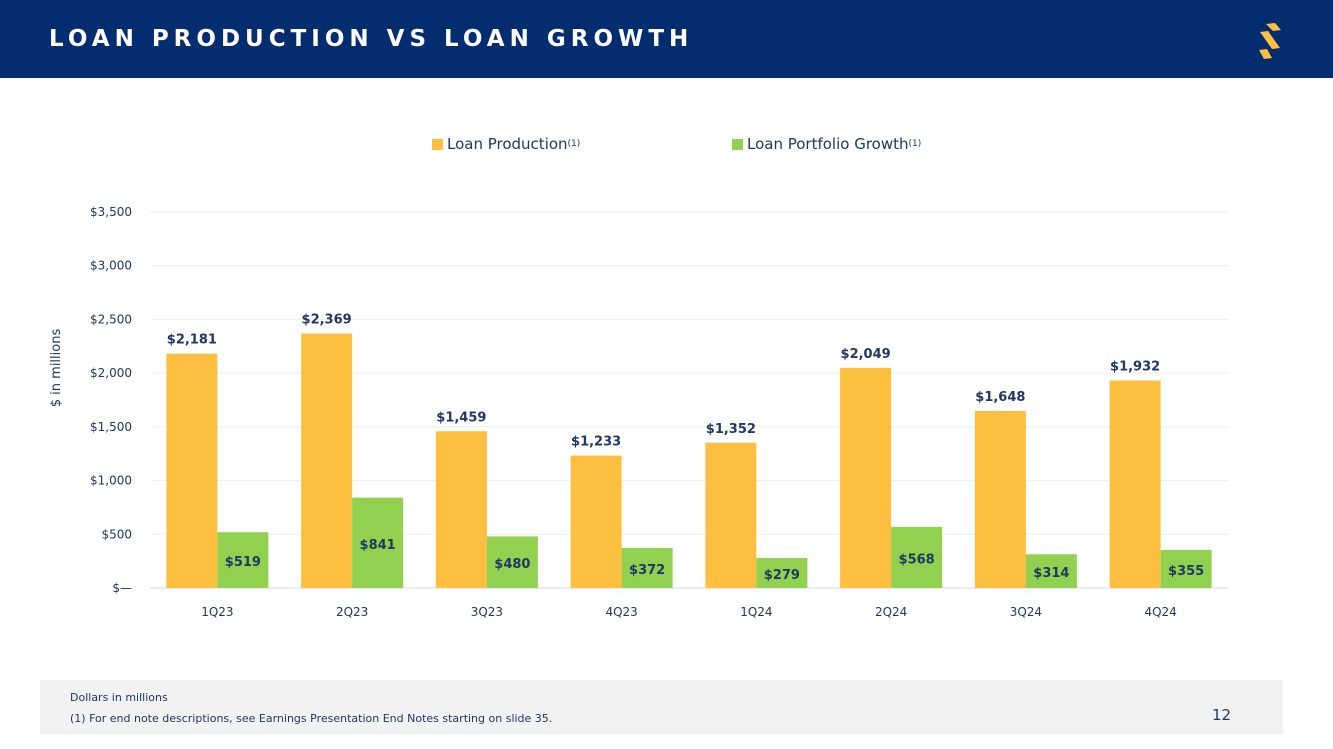  What do you see at coordinates (217, 612) in the screenshot?
I see `x-tick-label: 1Q23` at bounding box center [217, 612].